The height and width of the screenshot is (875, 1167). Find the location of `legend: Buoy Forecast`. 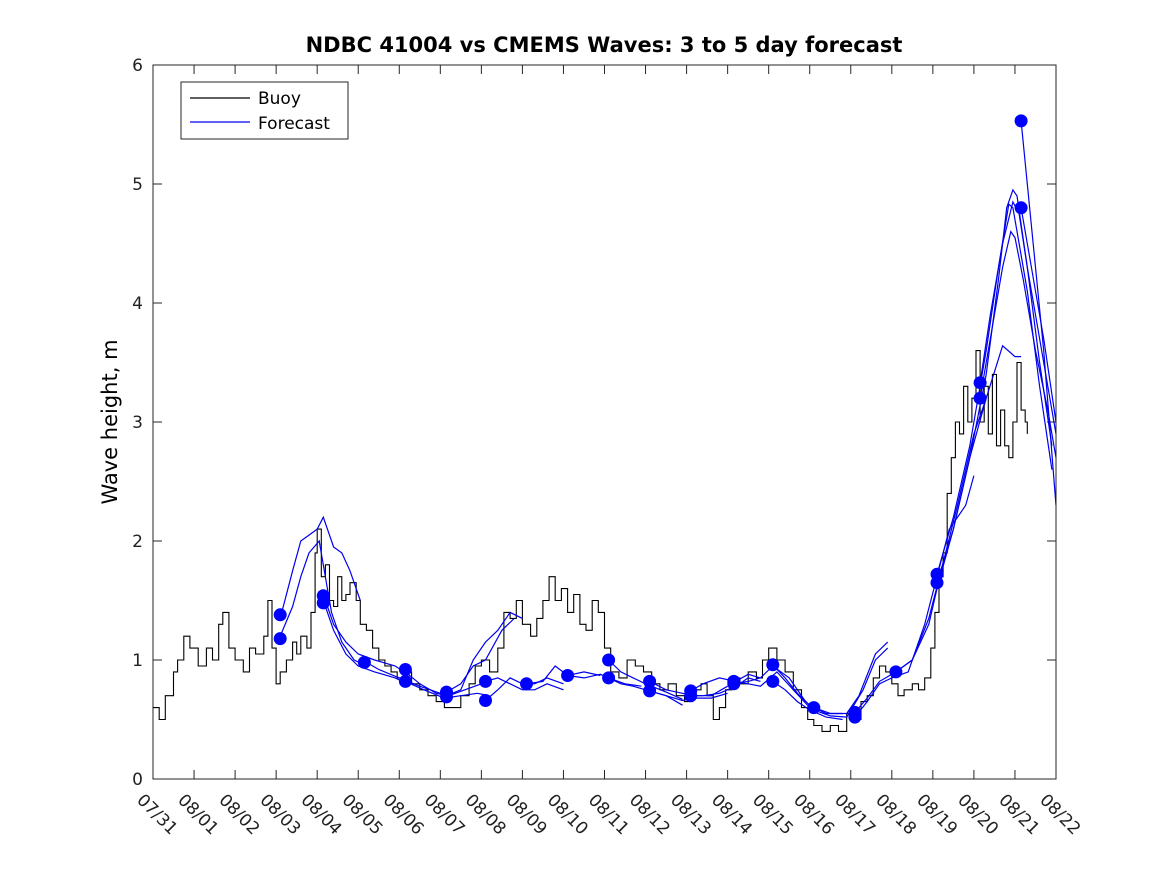

legend: Buoy Forecast is located at coordinates (264, 110).